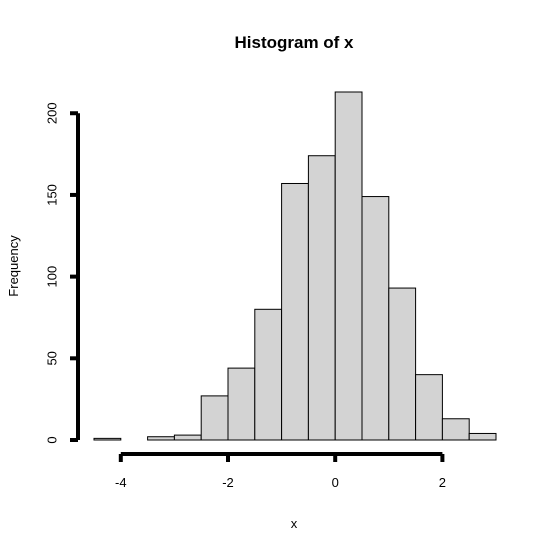 The height and width of the screenshot is (557, 553). Describe the element at coordinates (13, 266) in the screenshot. I see `y-axis-label: Frequency` at that location.